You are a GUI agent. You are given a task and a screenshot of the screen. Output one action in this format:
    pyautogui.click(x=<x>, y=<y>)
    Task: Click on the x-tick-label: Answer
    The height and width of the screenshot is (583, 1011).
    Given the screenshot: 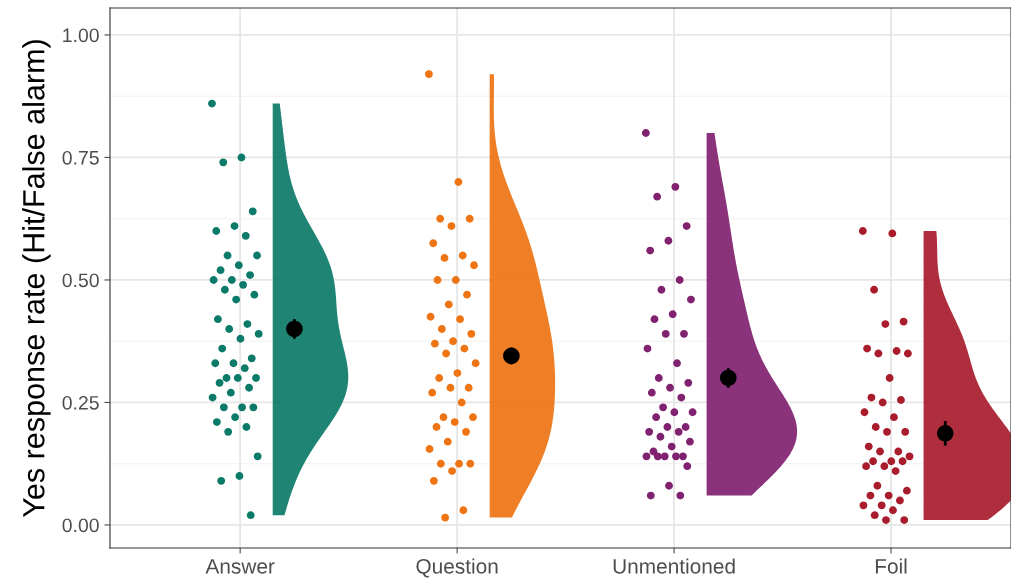 What is the action you would take?
    pyautogui.click(x=240, y=566)
    